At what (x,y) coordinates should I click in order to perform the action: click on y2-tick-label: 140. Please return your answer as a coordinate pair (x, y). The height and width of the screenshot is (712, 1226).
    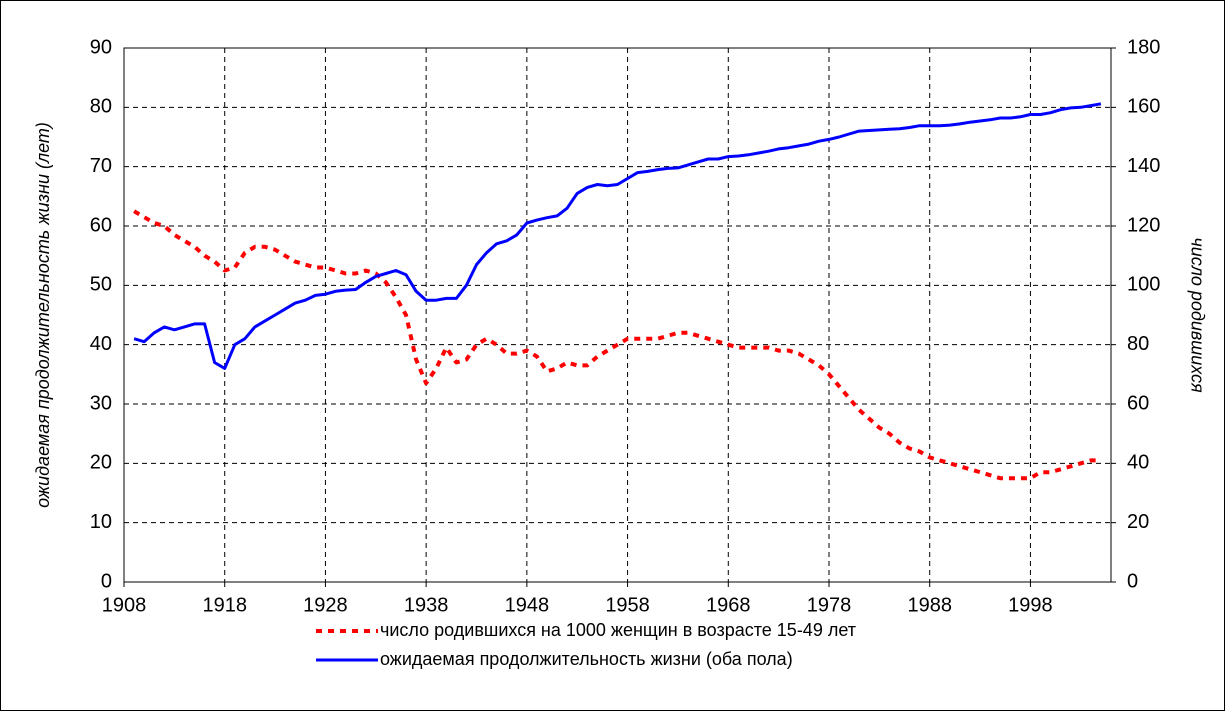
    Looking at the image, I should click on (1143, 166).